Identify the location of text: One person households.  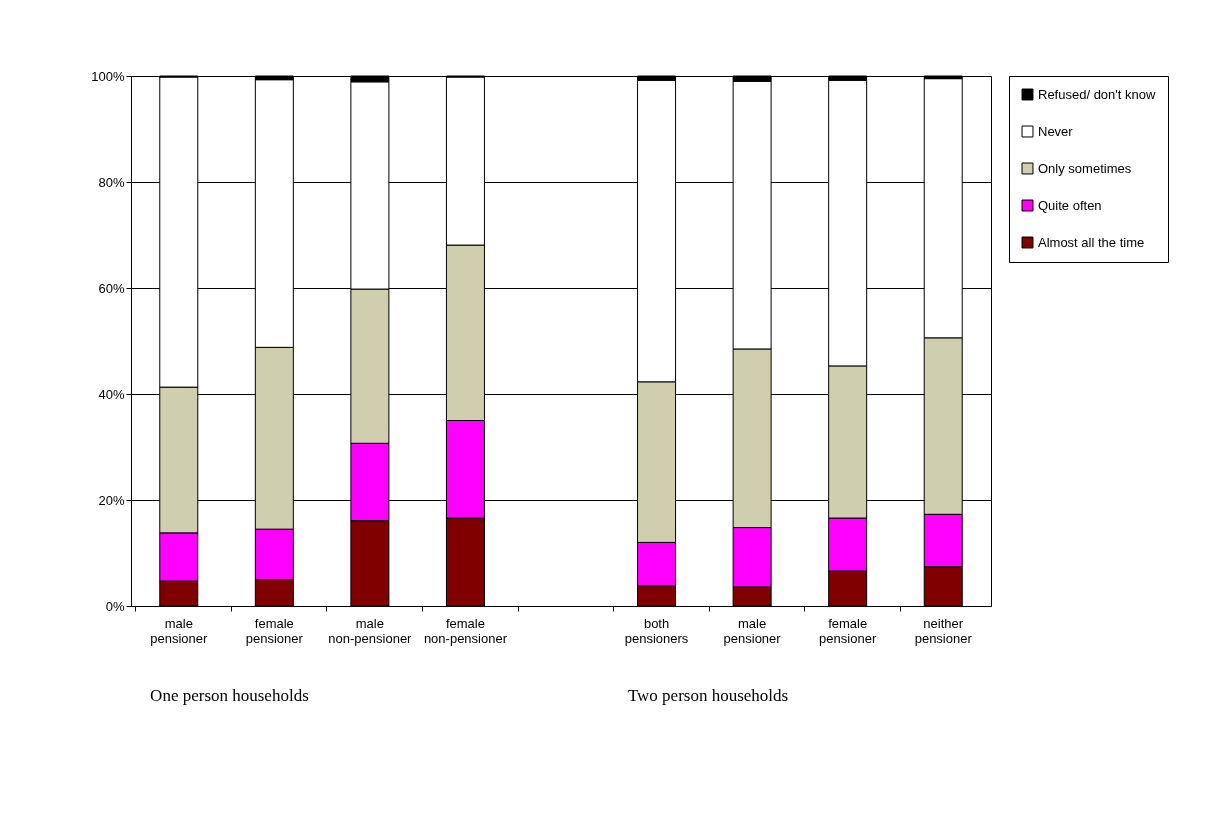
(229, 695).